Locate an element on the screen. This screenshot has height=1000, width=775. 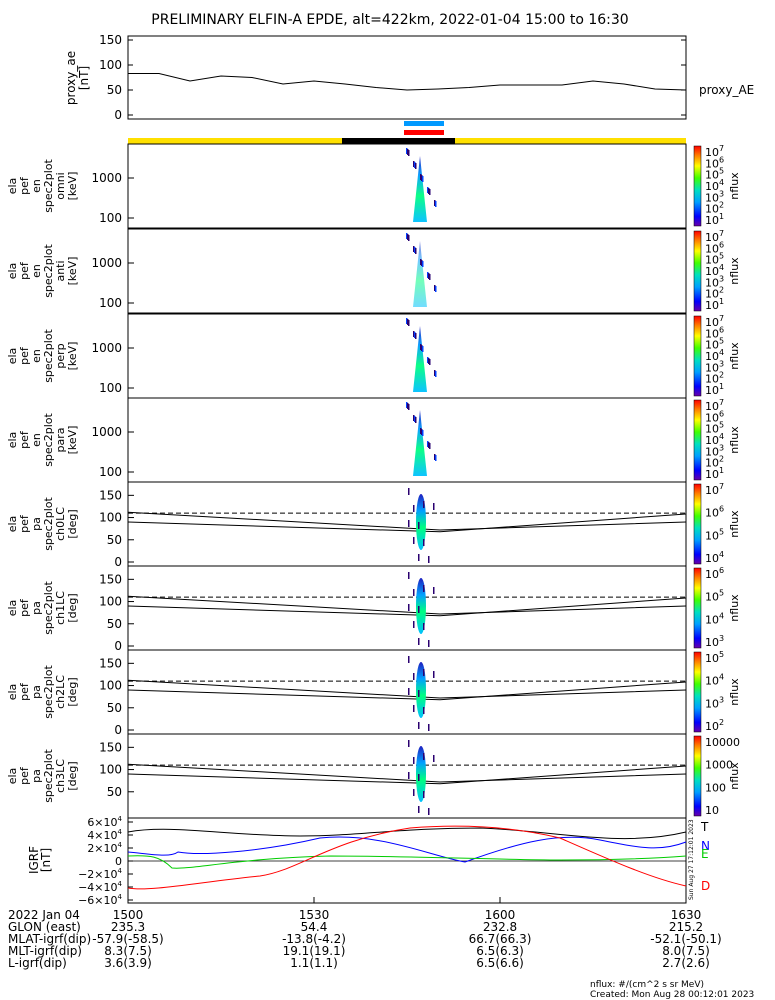
spectrogram-panel-2-ylabel: spec2plot is located at coordinates (48, 356).